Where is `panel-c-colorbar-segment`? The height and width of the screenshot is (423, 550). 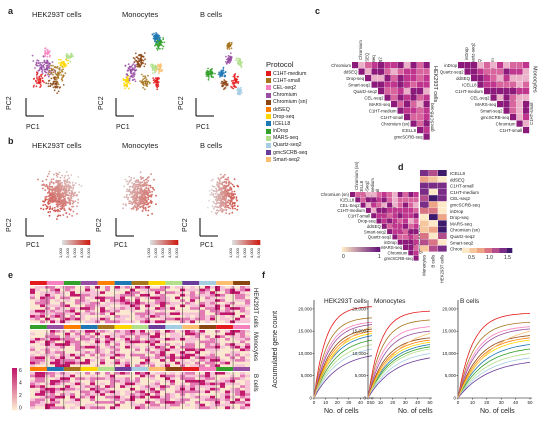 panel-c-colorbar-segment is located at coordinates (379, 249).